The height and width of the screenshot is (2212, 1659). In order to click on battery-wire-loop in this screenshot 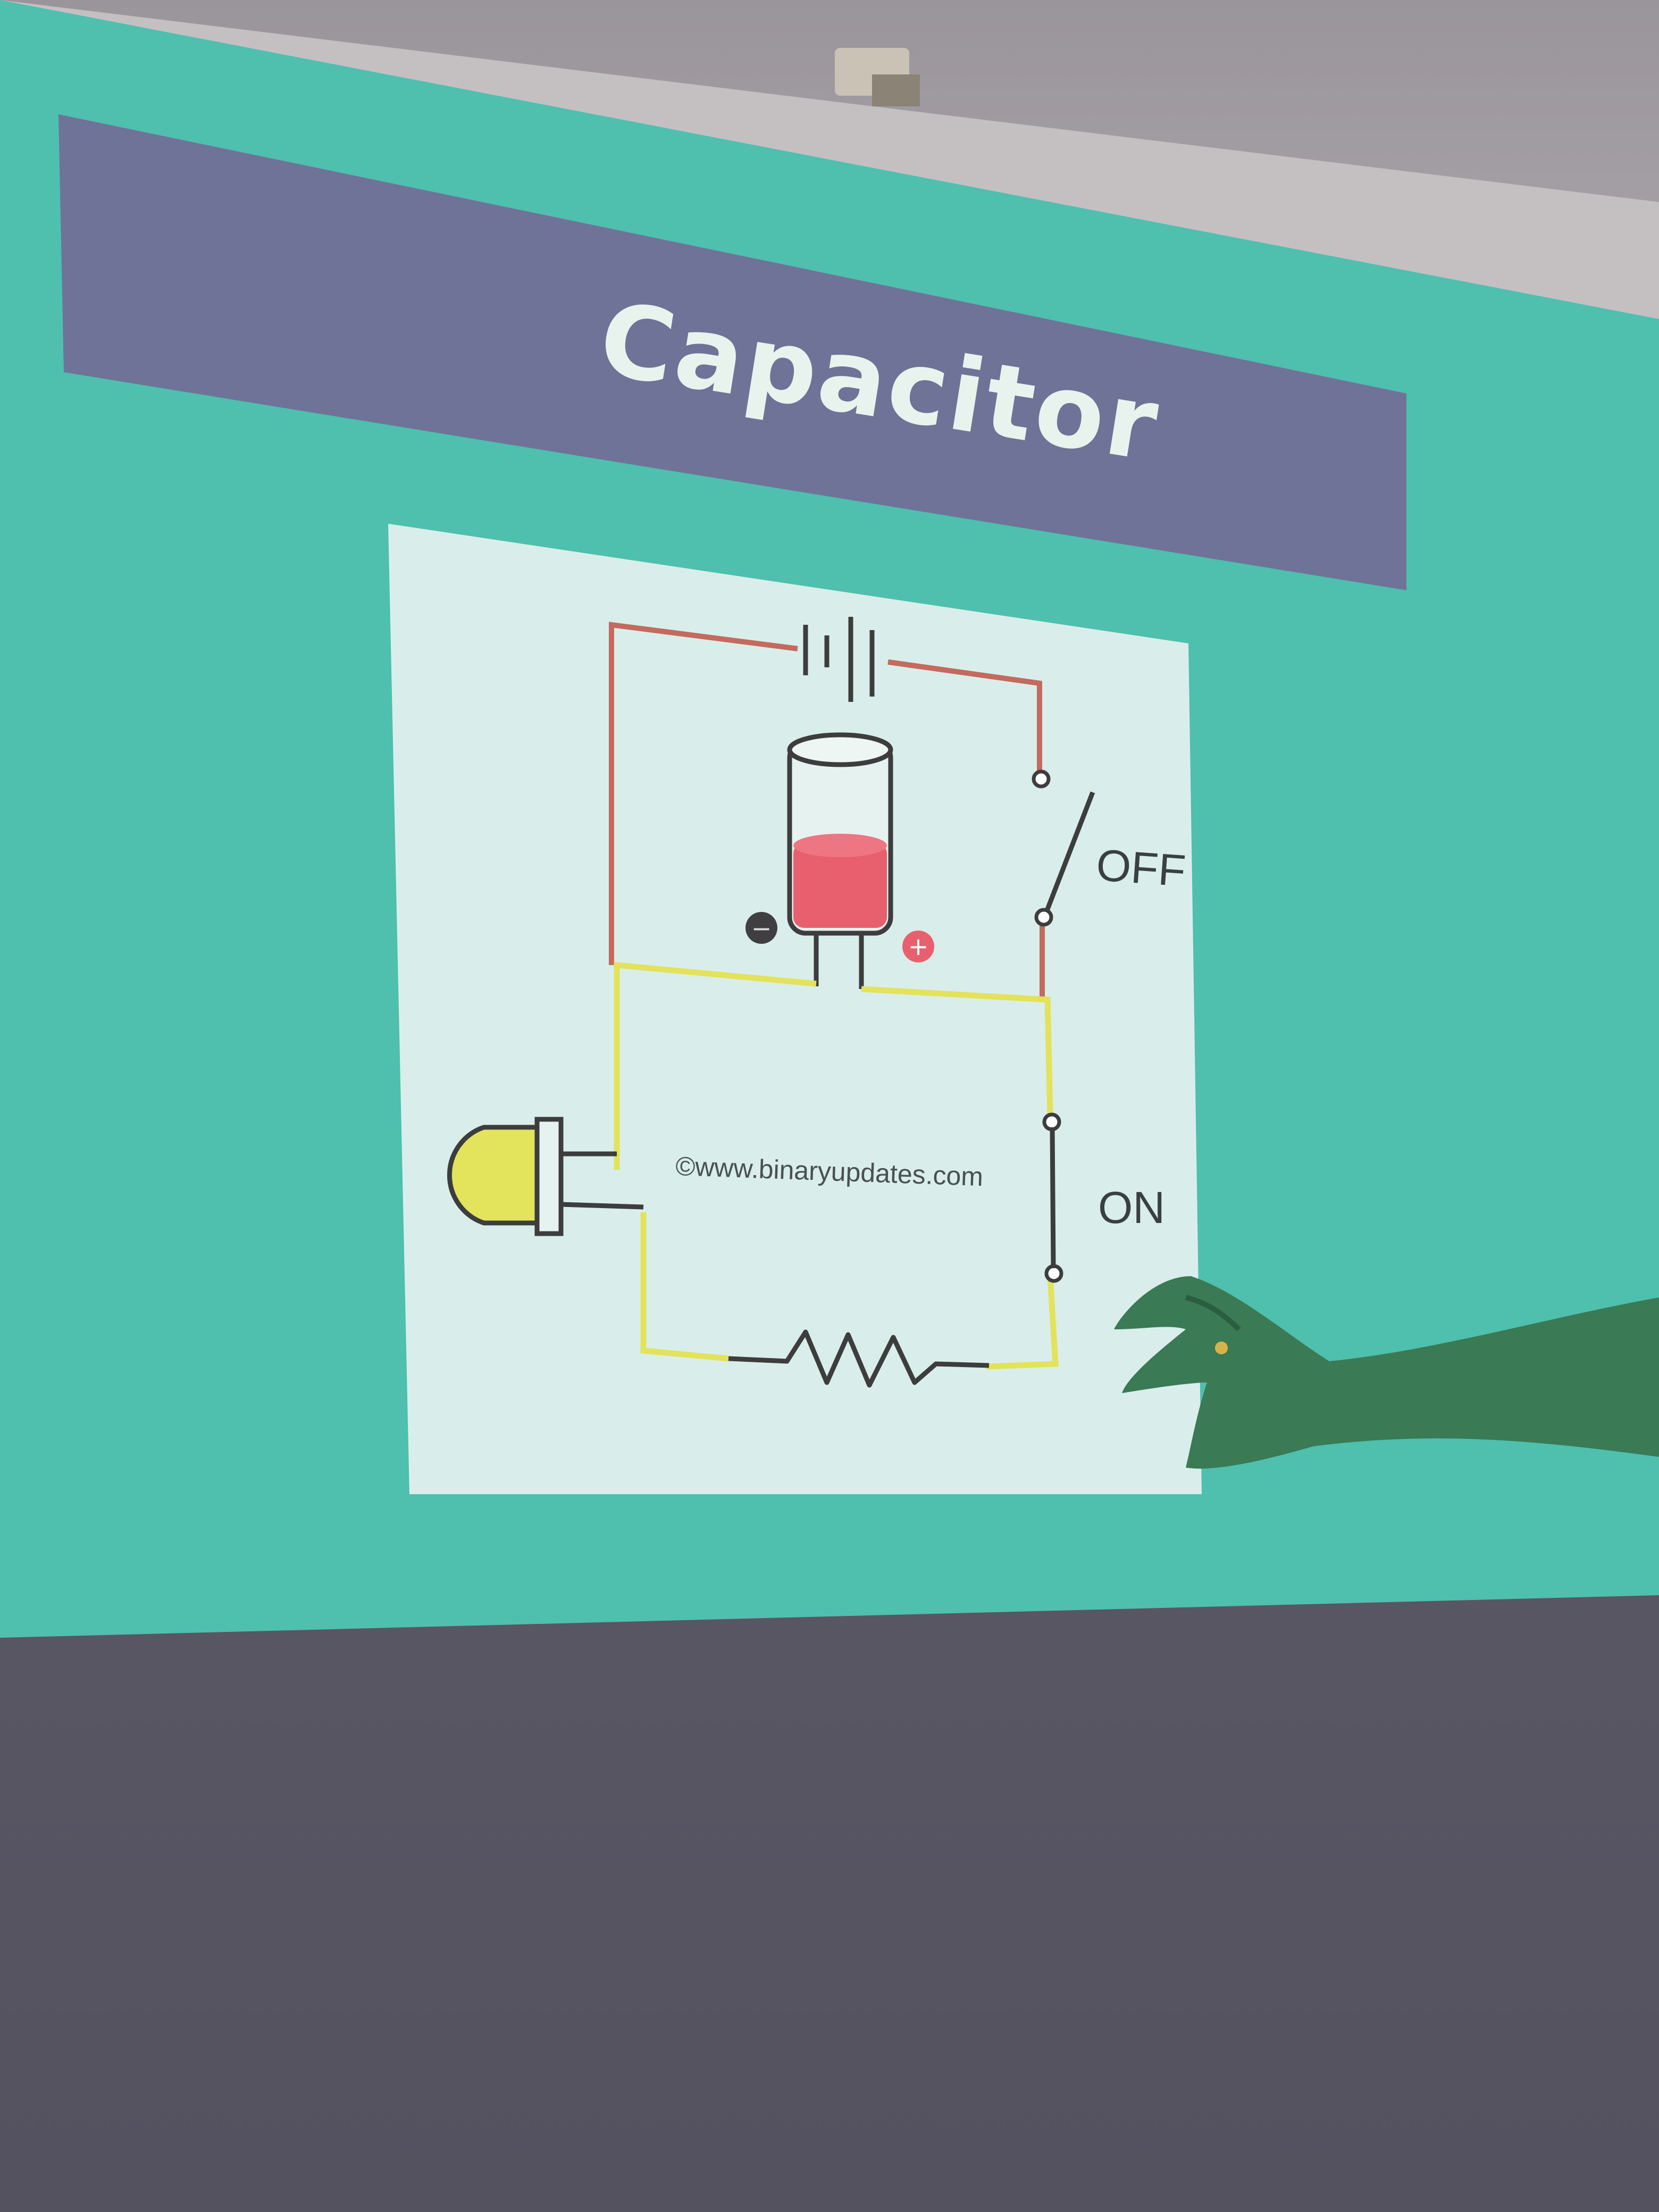, I will do `click(827, 809)`.